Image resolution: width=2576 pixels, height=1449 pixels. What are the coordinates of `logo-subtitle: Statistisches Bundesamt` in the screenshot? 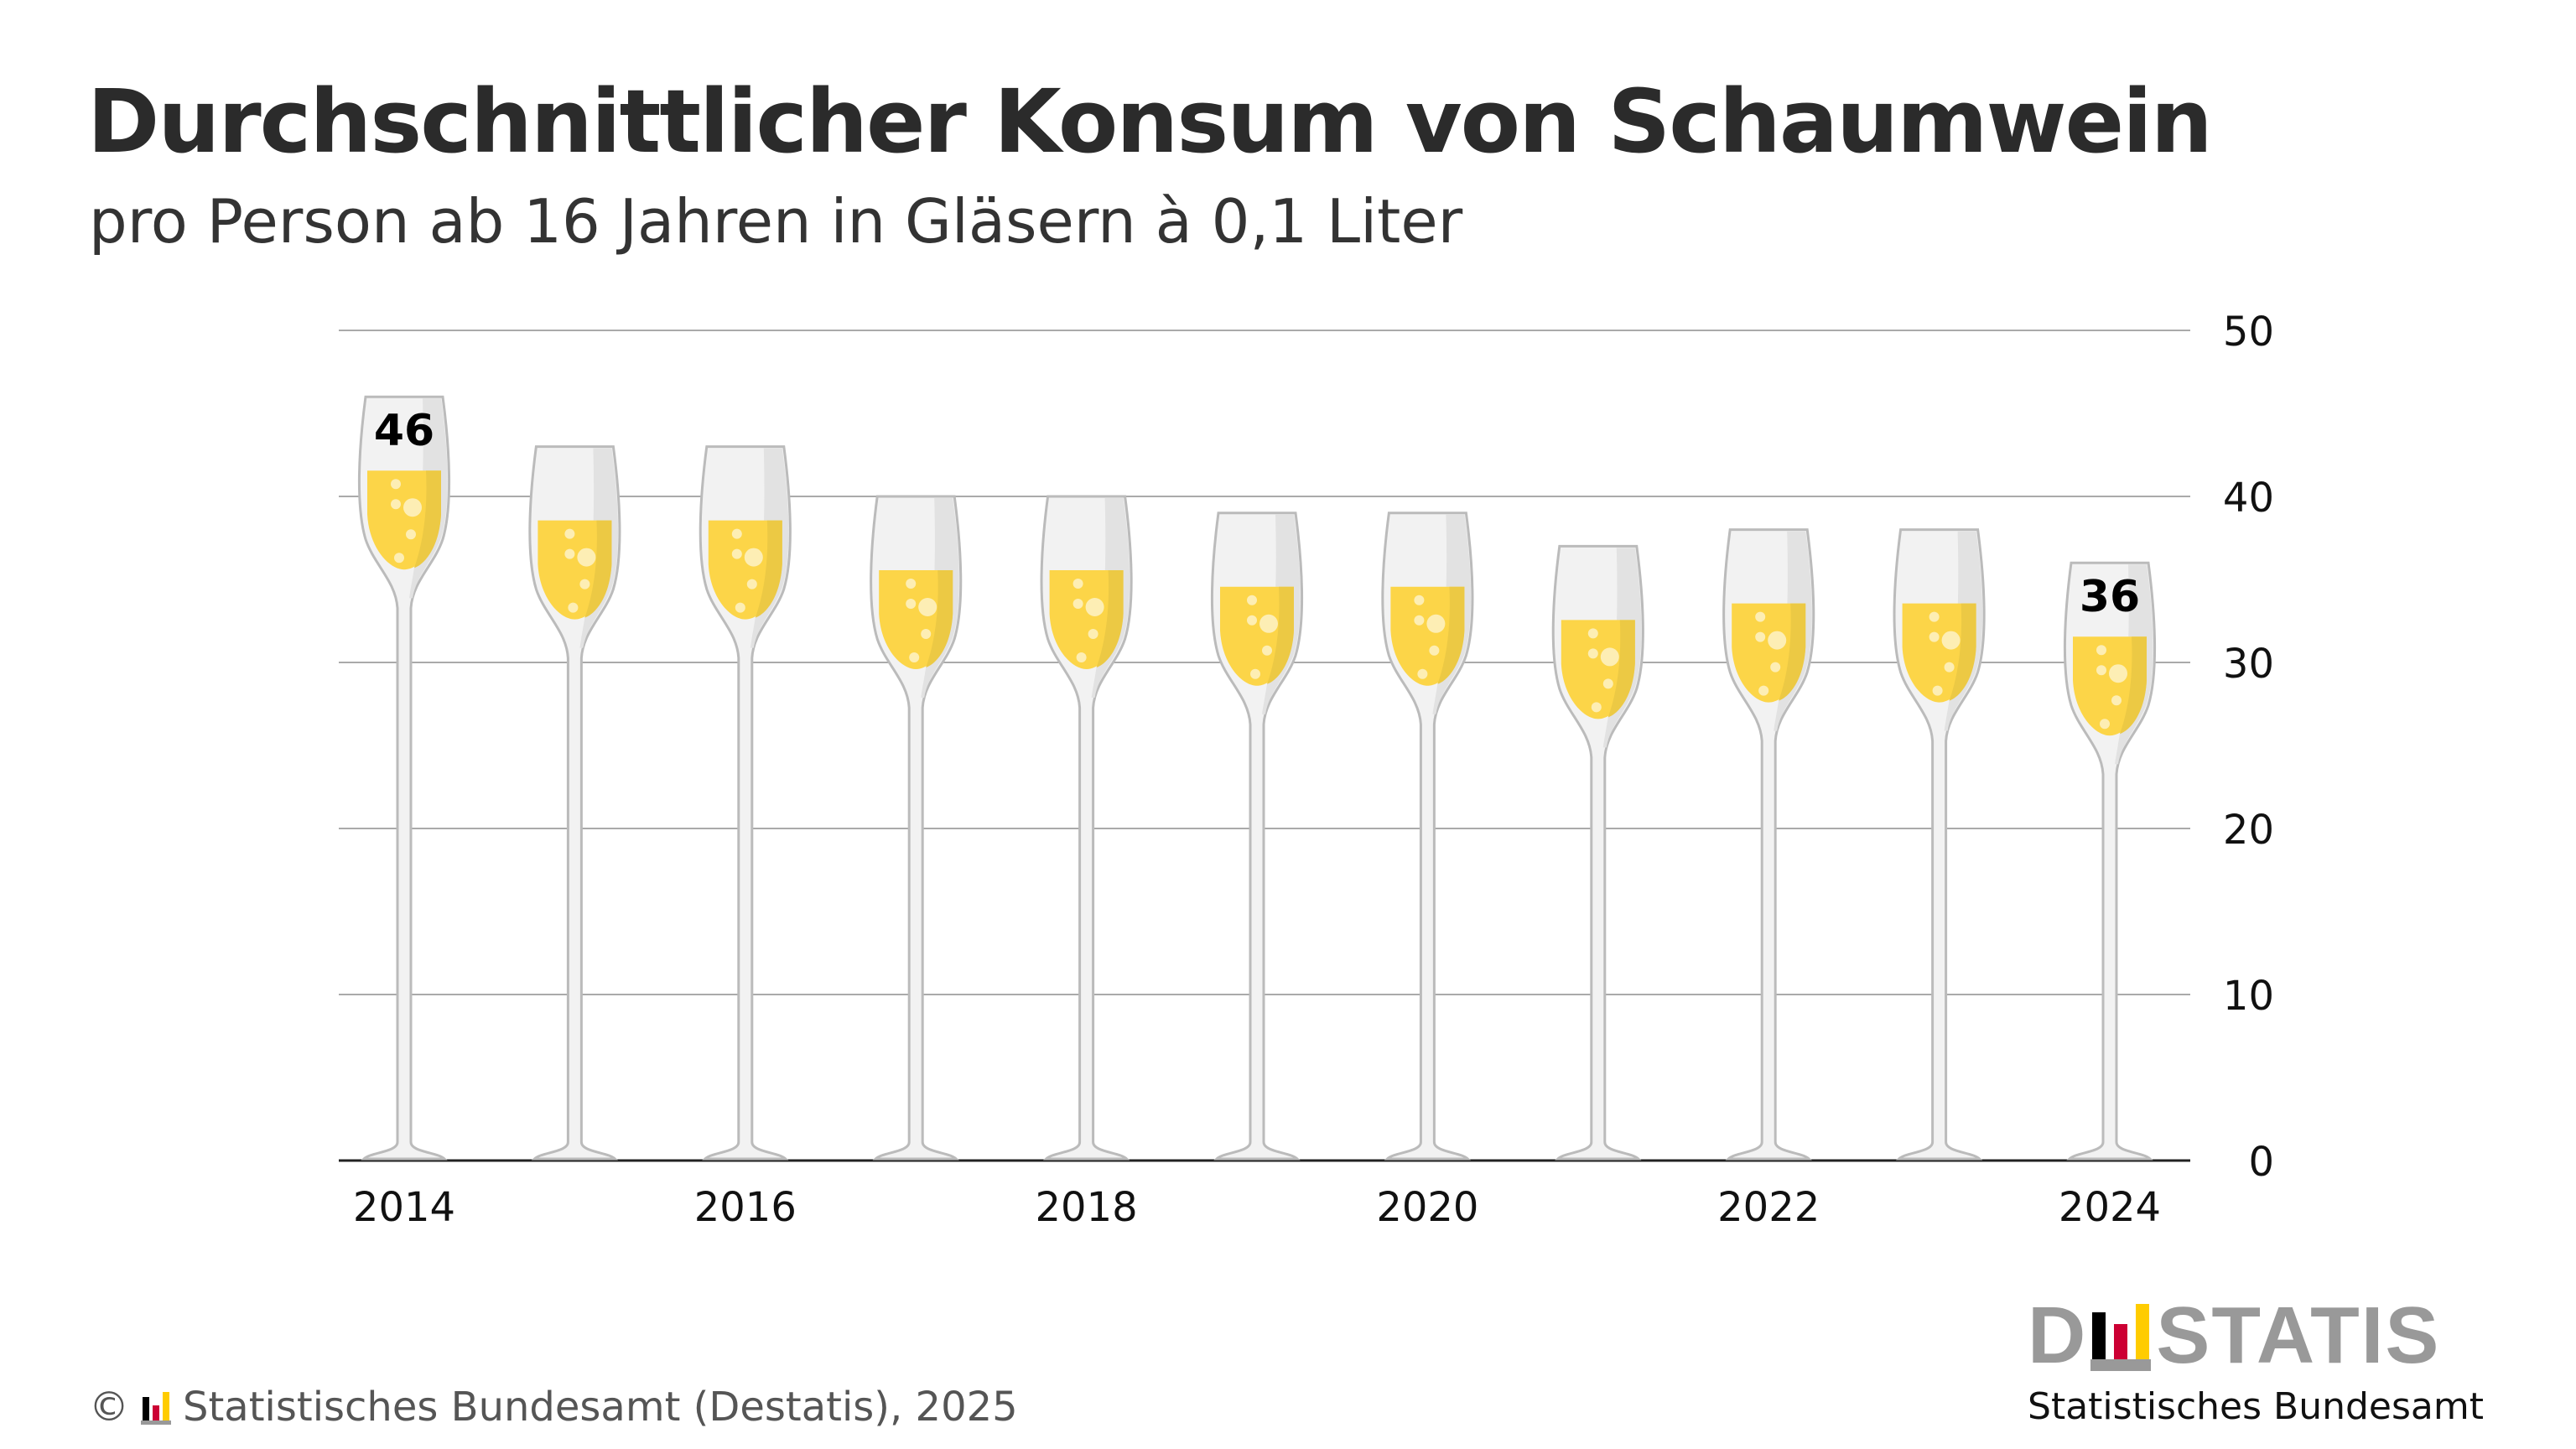 It's located at (2256, 1406).